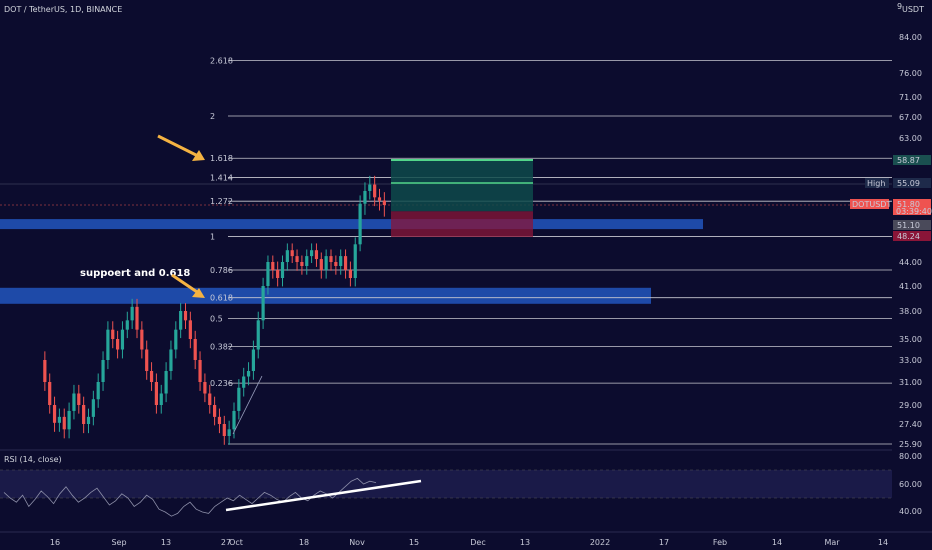 This screenshot has width=932, height=550. I want to click on fib-label: 1.414, so click(221, 178).